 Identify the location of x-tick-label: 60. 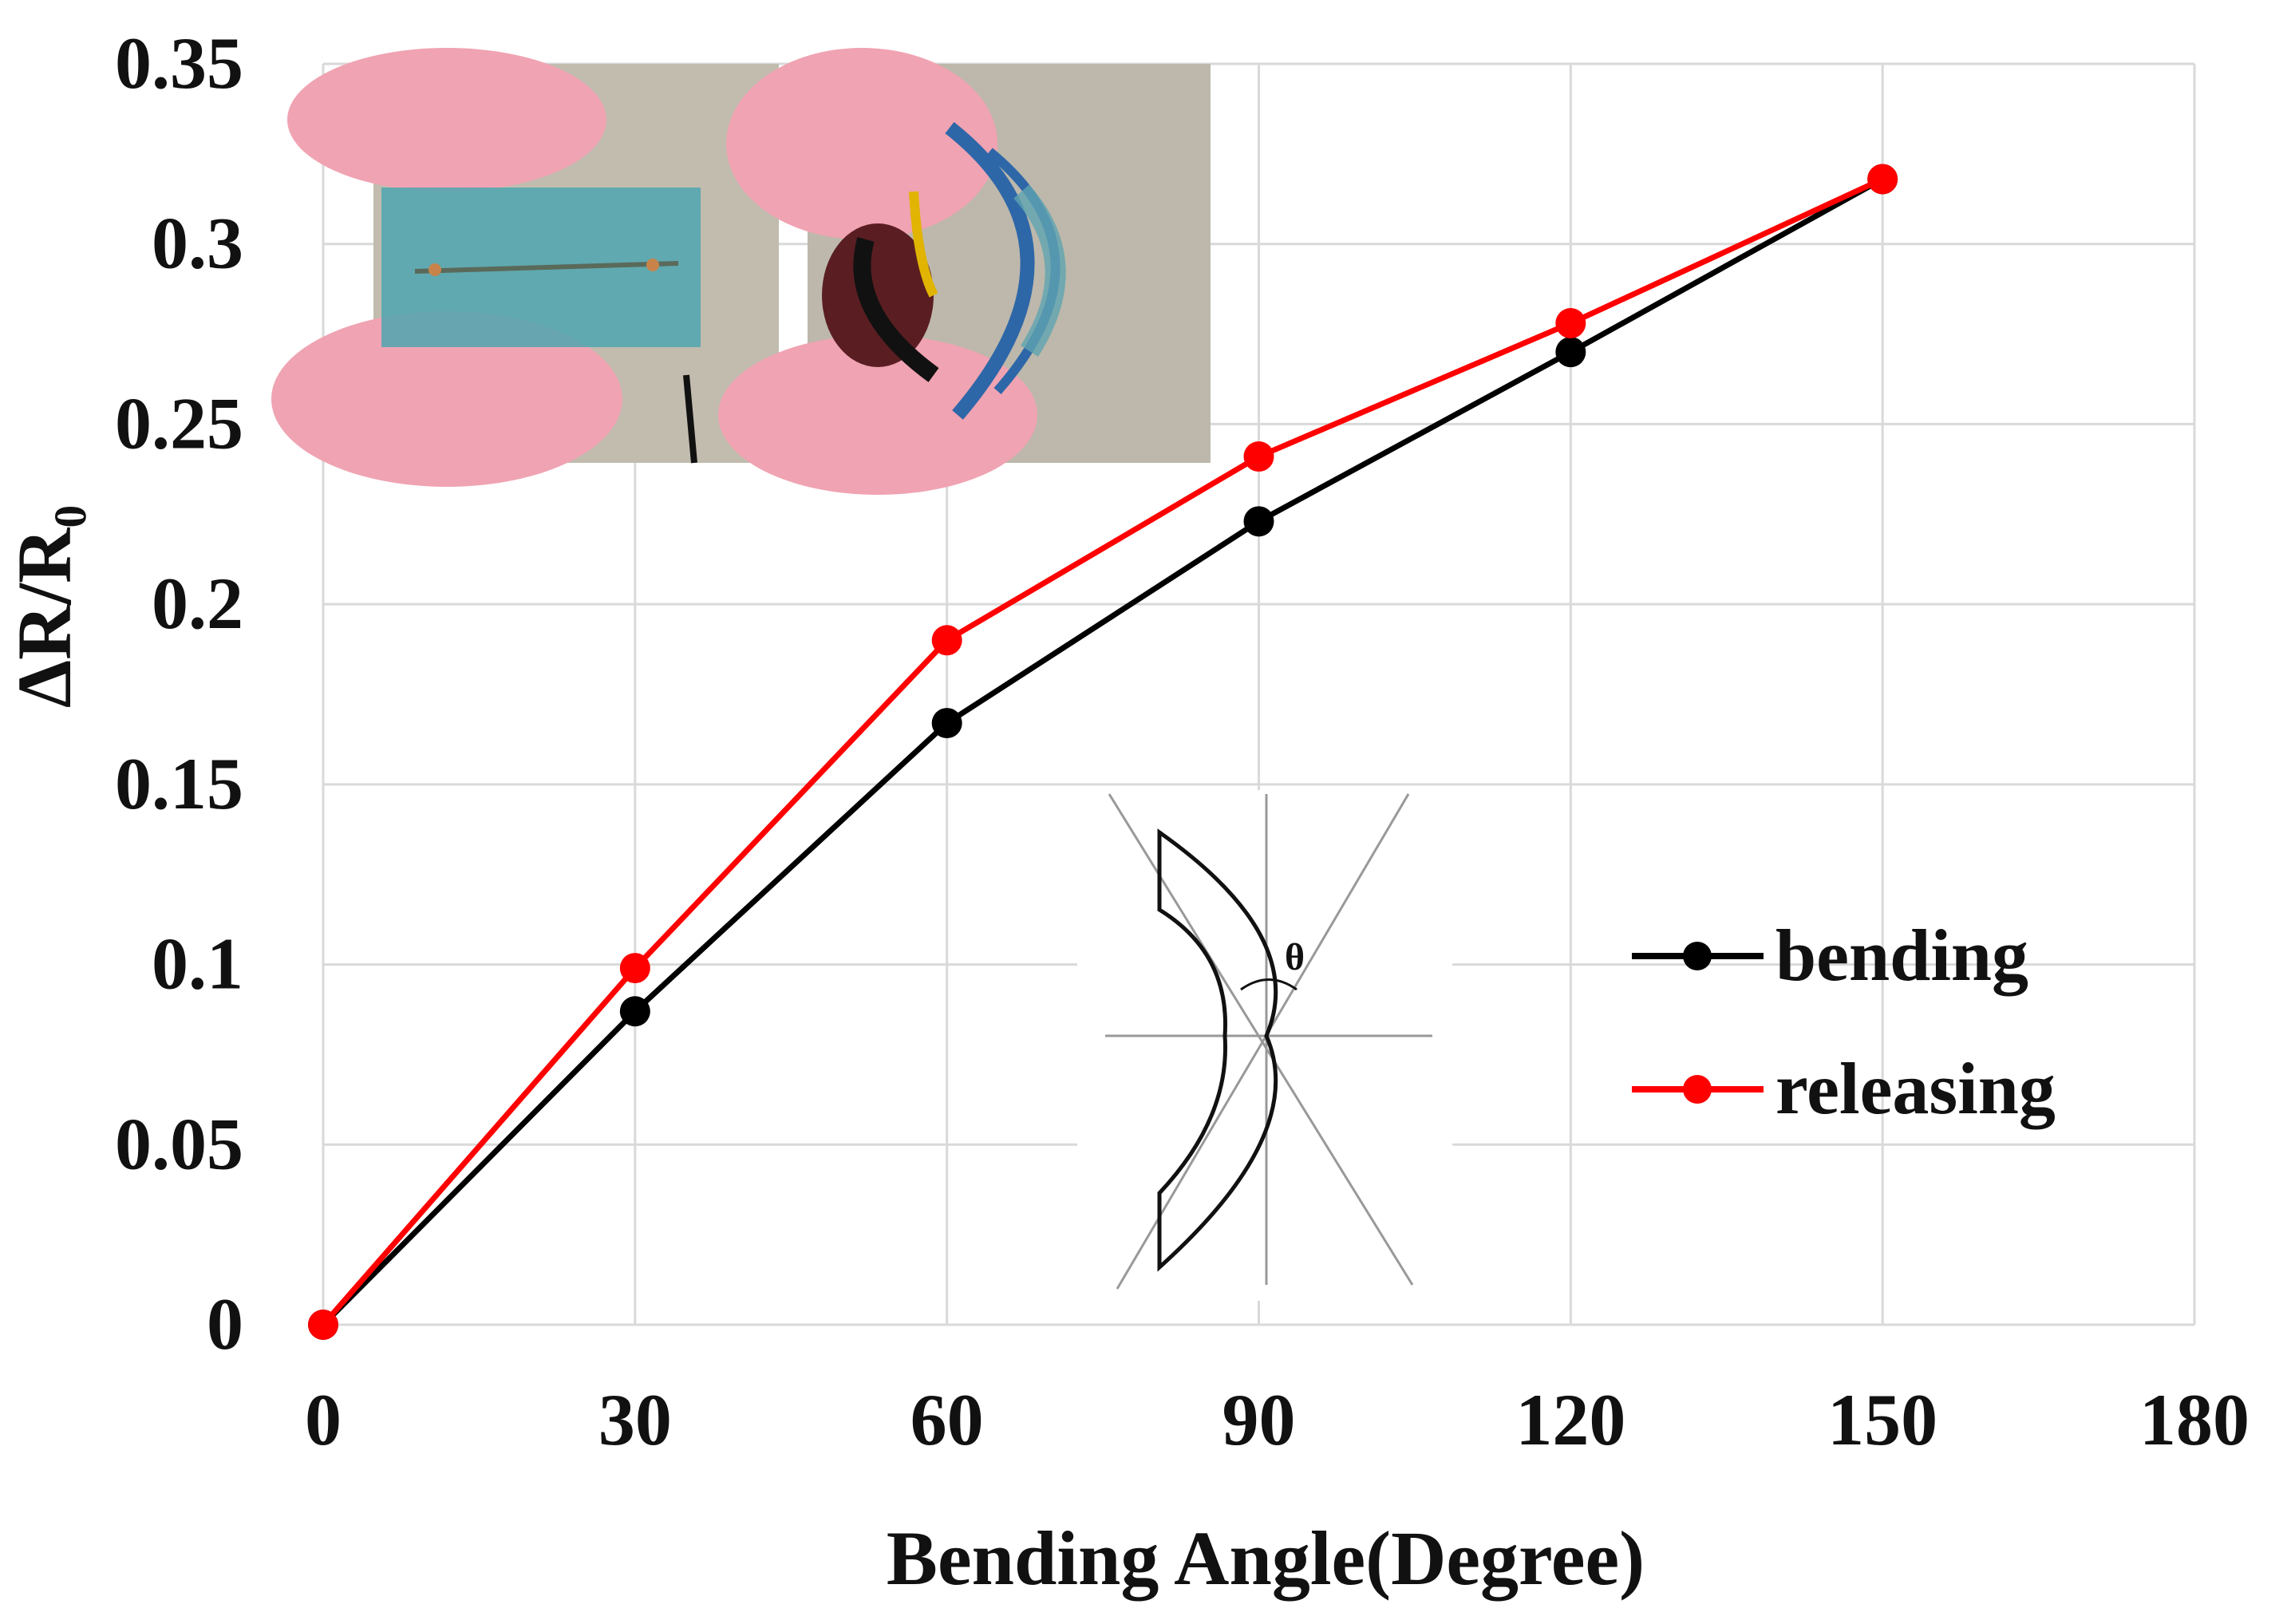
(947, 1419).